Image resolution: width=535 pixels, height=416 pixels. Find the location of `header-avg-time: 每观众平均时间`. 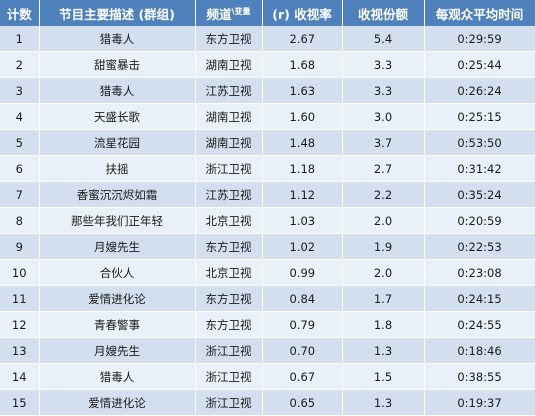

header-avg-time: 每观众平均时间 is located at coordinates (479, 13).